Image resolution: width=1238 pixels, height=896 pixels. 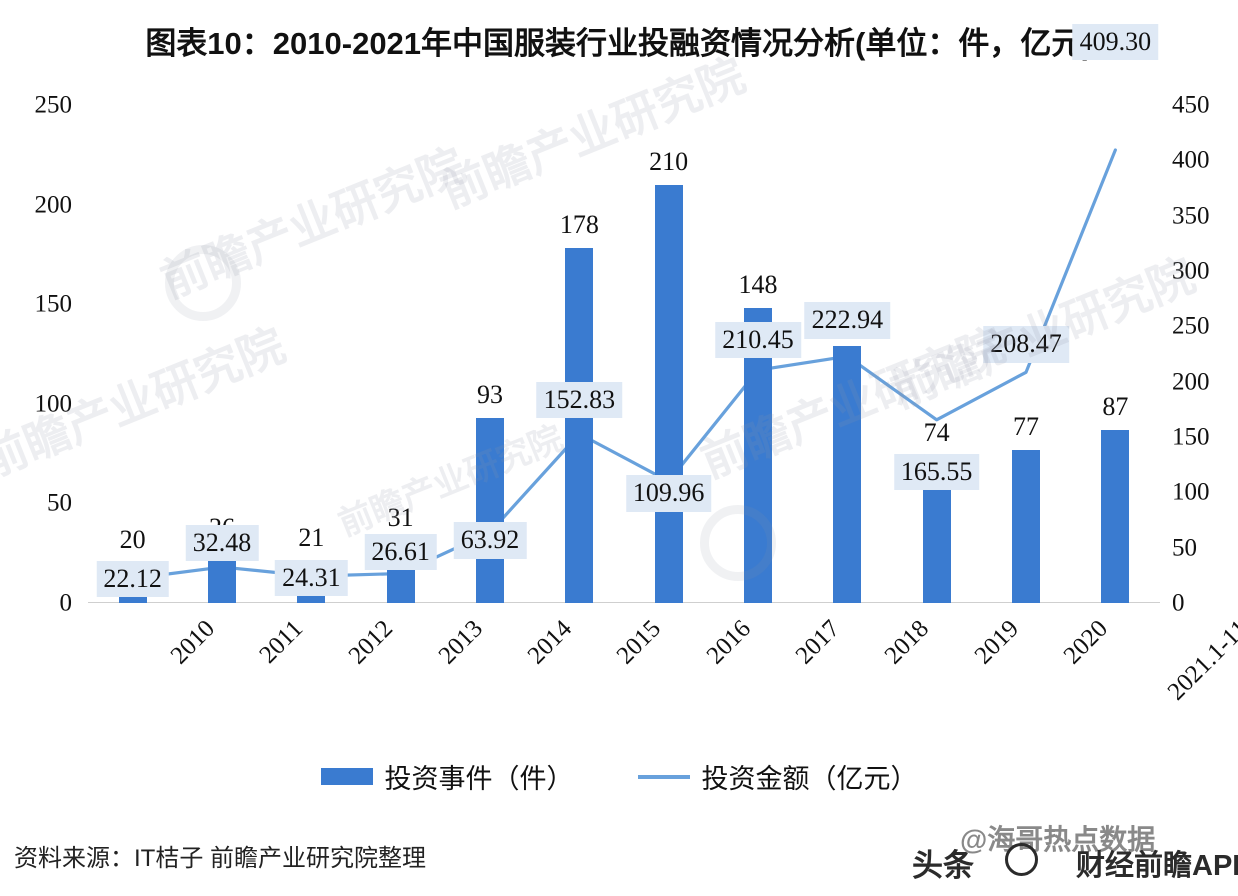 I want to click on y-right-tick-200: 200, so click(x=1191, y=382).